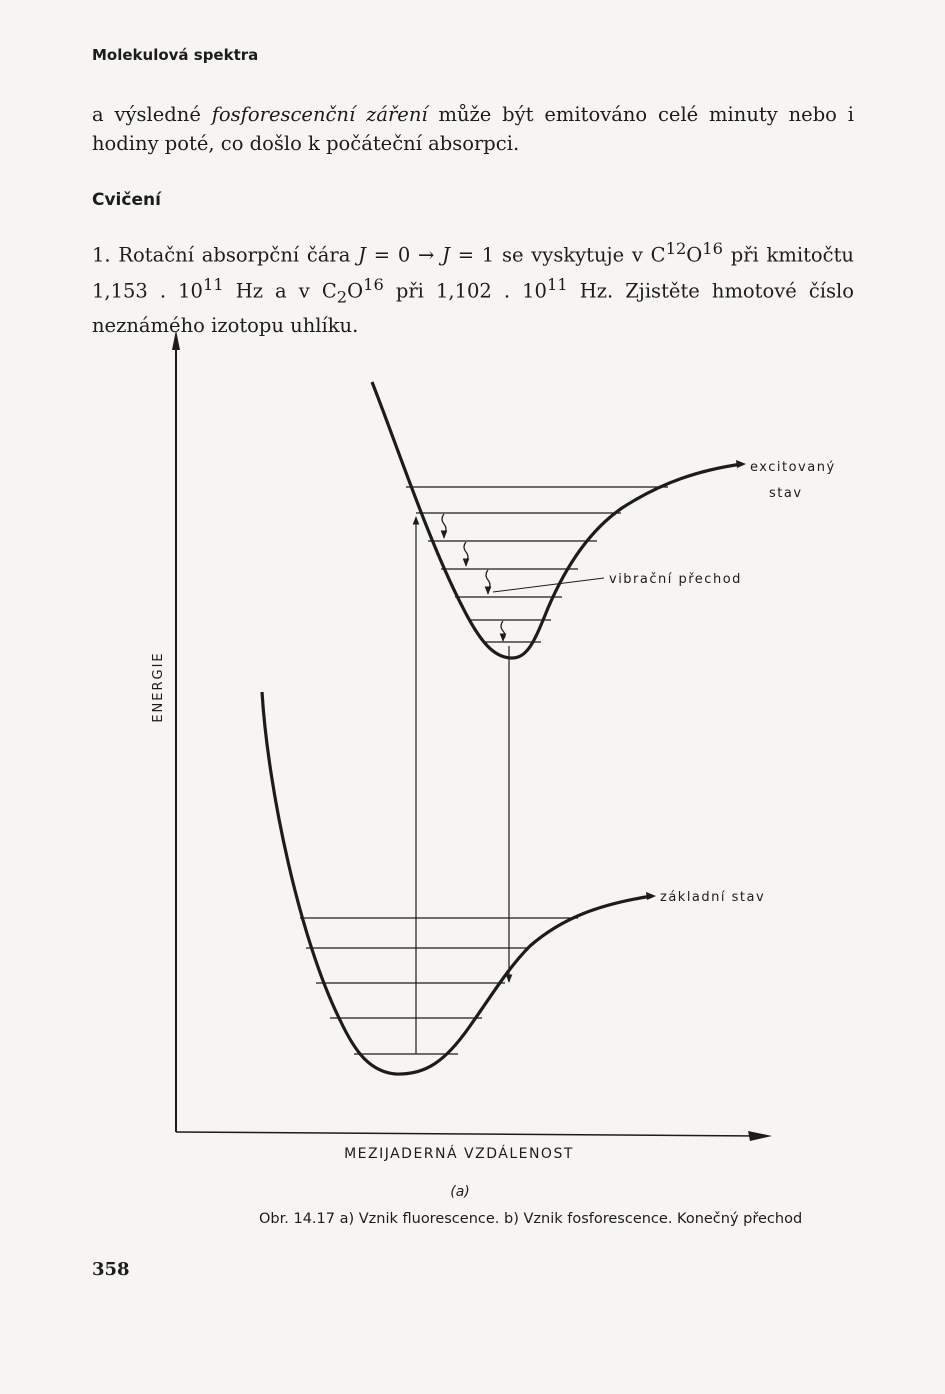 The image size is (945, 1394). I want to click on exercise-text: Hz a v C, so click(280, 290).